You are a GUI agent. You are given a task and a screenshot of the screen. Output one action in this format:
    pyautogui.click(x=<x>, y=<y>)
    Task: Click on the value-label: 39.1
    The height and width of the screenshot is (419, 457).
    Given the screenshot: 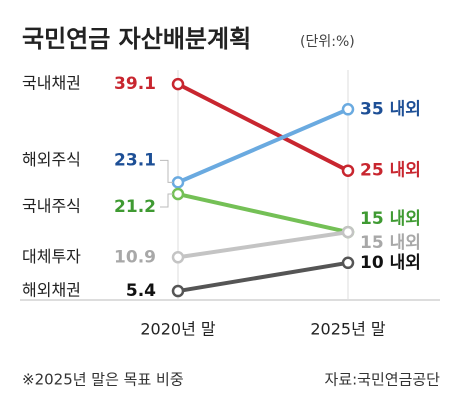 What is the action you would take?
    pyautogui.click(x=135, y=84)
    